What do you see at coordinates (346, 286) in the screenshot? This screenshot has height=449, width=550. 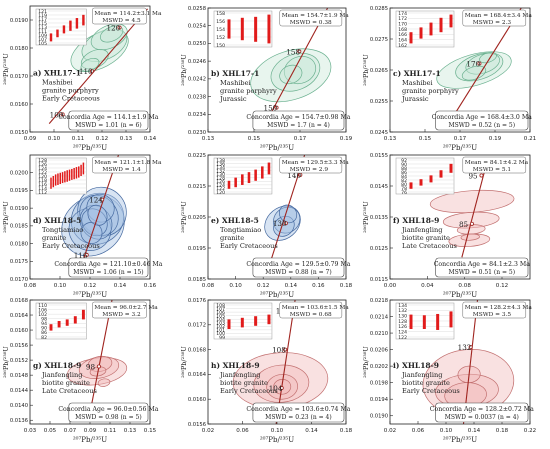 I see `x-tick-label: 0.18` at bounding box center [346, 286].